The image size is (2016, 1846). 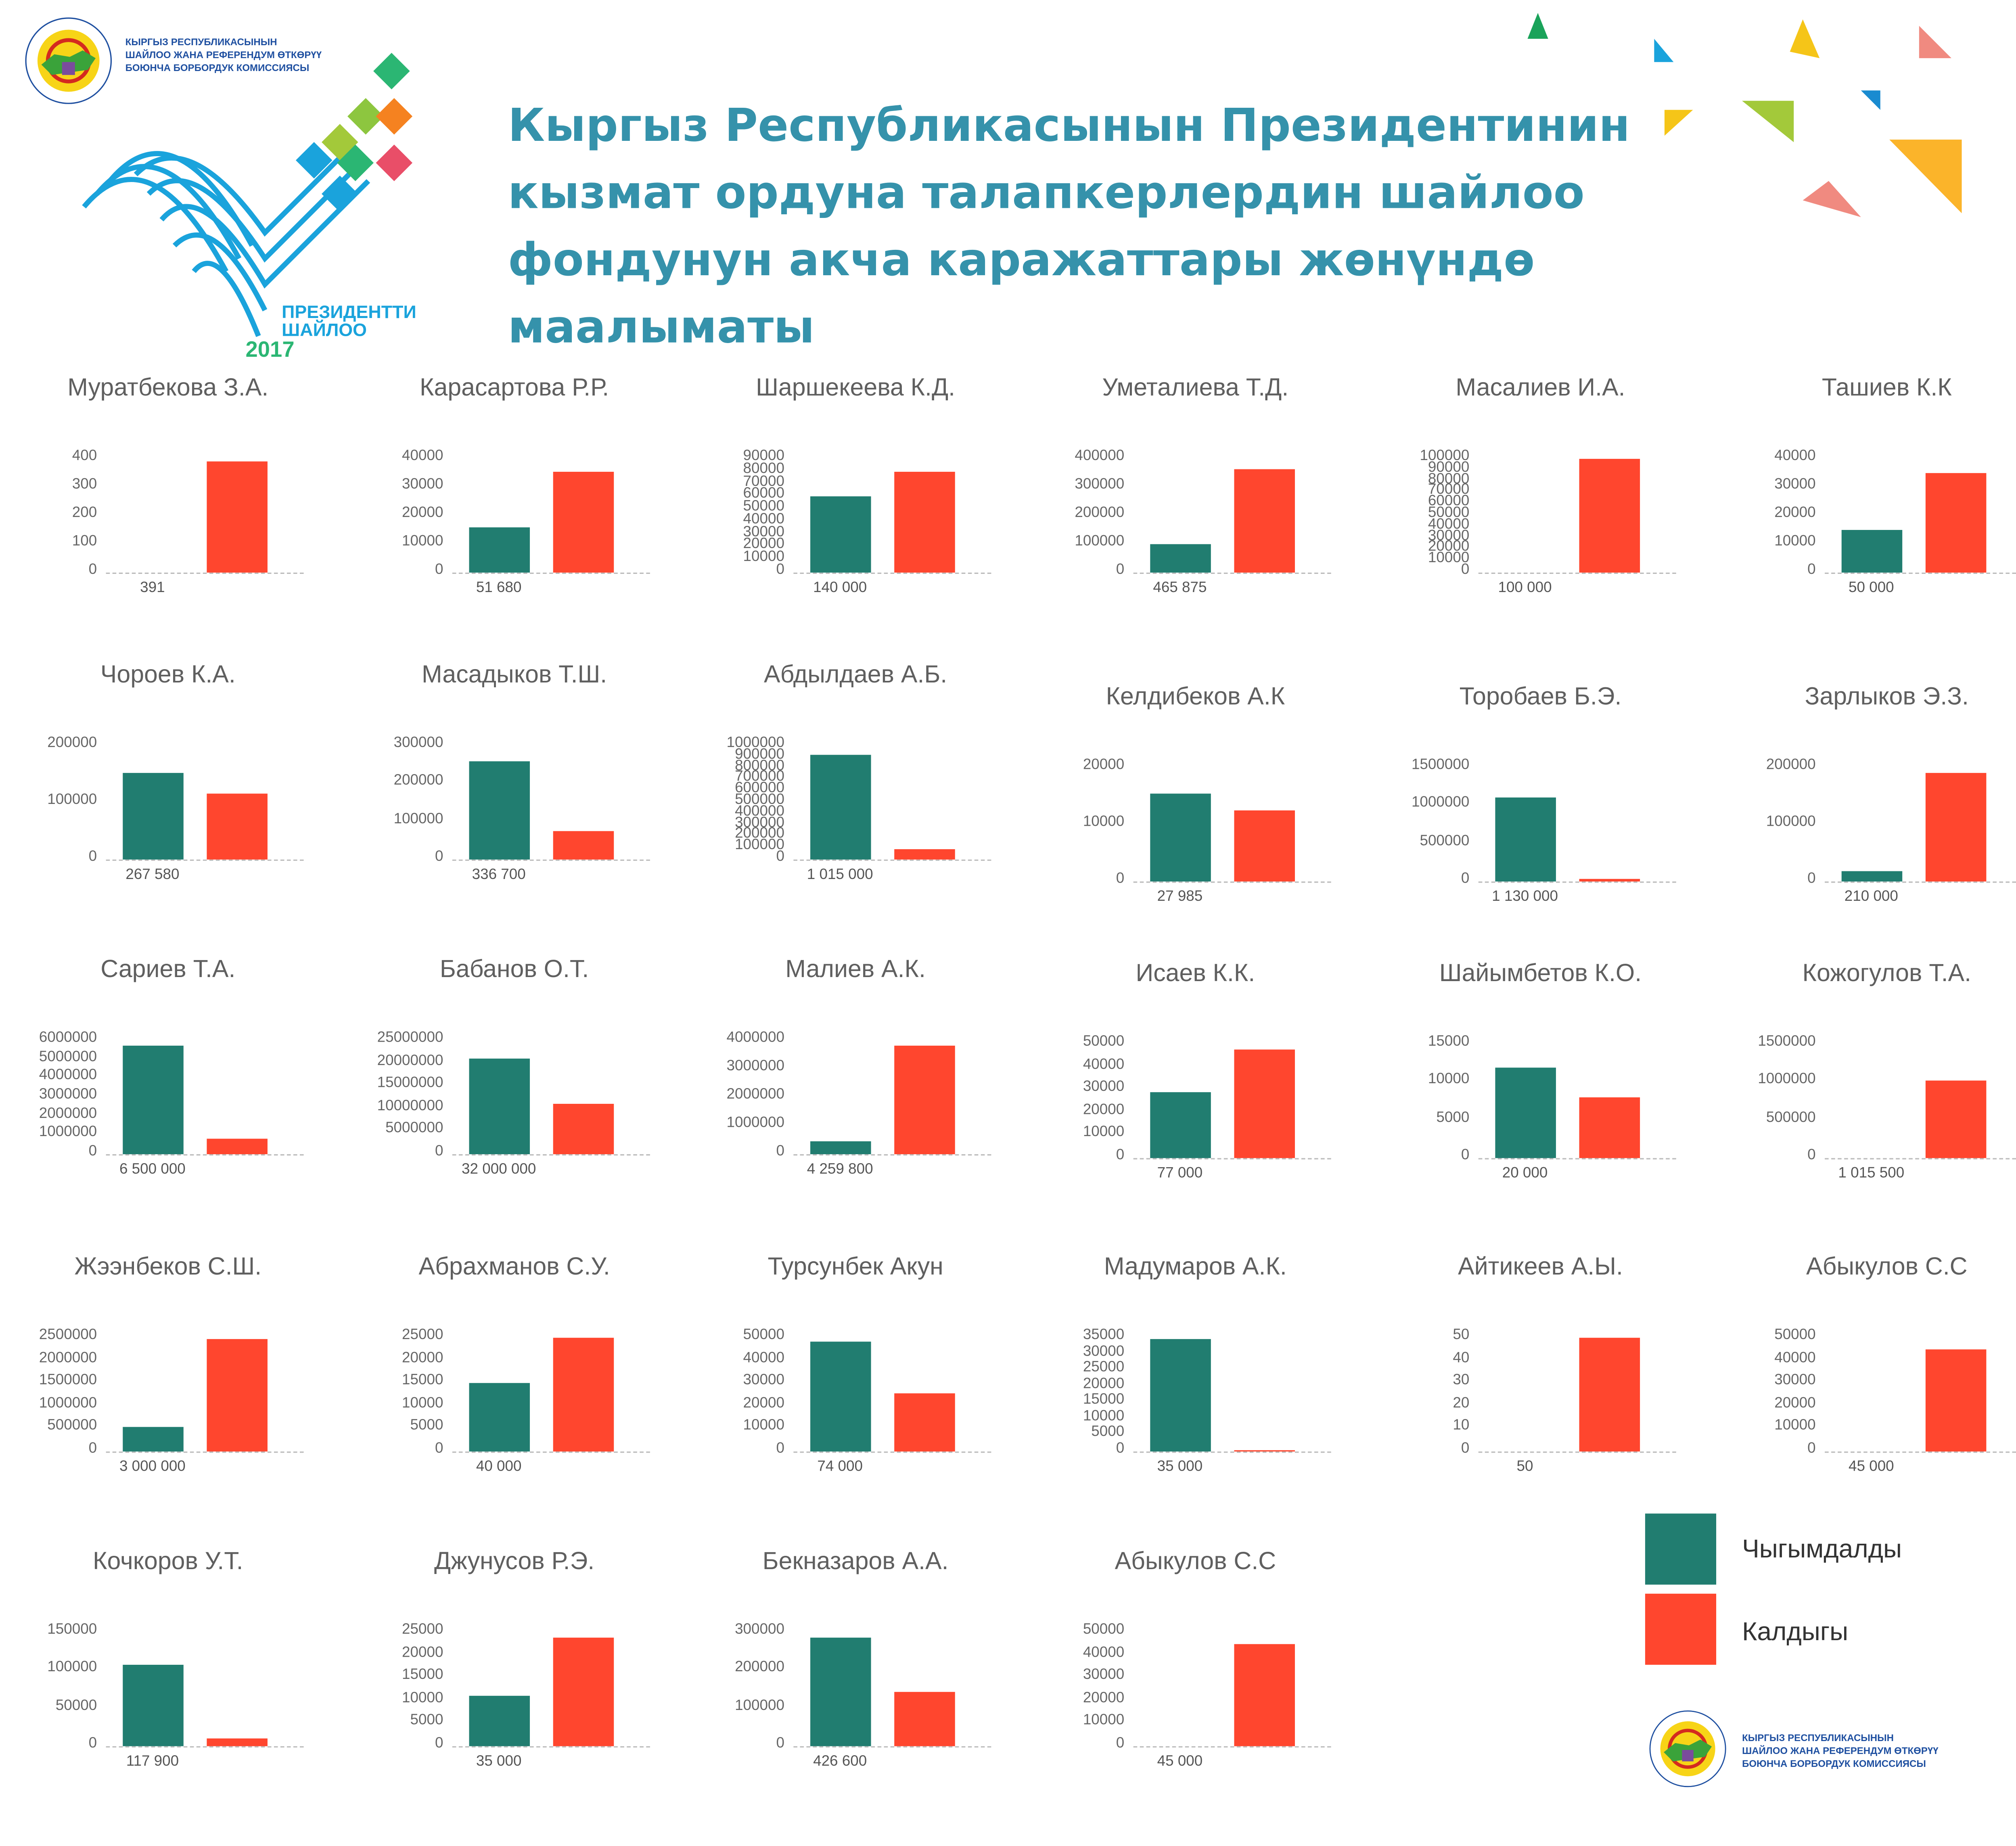 I want to click on logo-year: 2017, so click(x=270, y=349).